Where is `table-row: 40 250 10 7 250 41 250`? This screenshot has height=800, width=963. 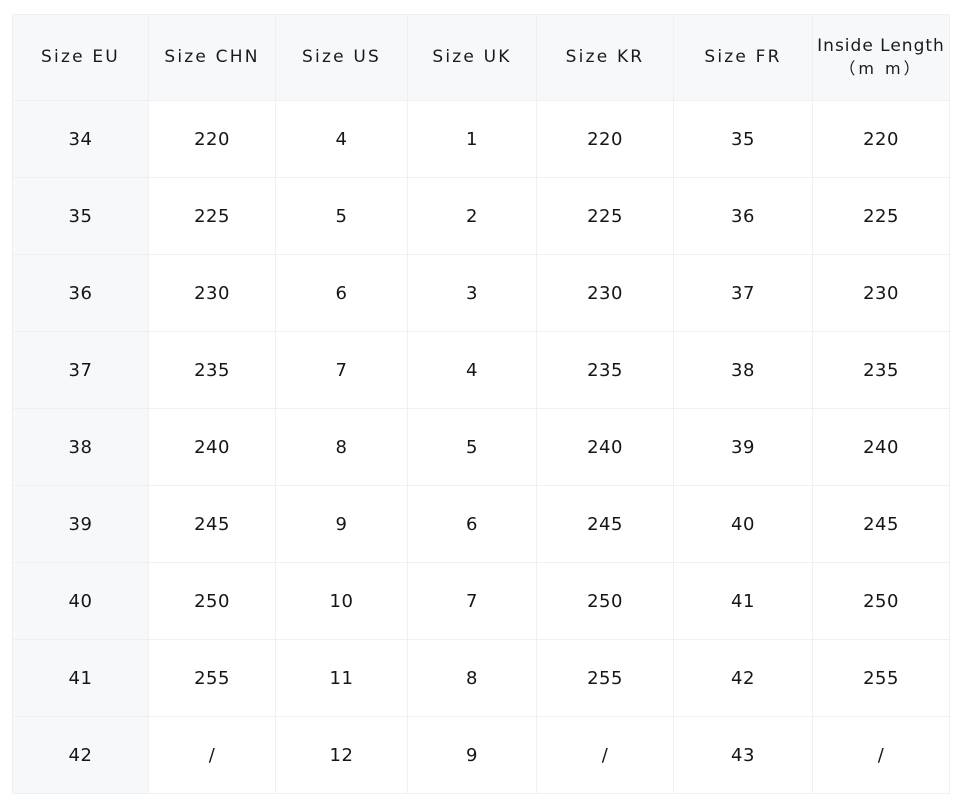 table-row: 40 250 10 7 250 41 250 is located at coordinates (481, 601).